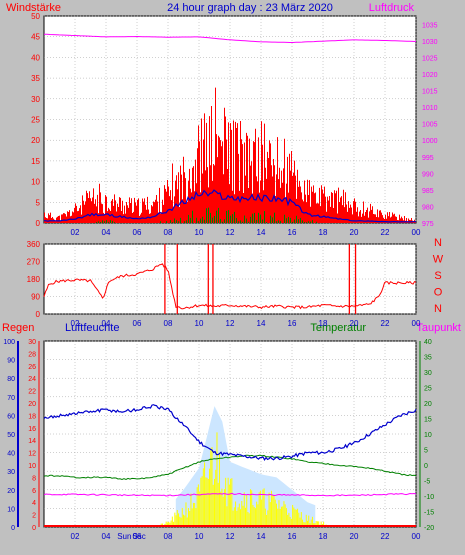 This screenshot has height=555, width=465. What do you see at coordinates (354, 323) in the screenshot?
I see `direction-x-tick: 20` at bounding box center [354, 323].